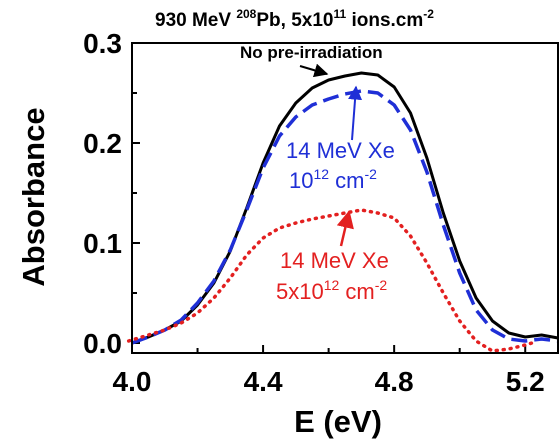 The width and height of the screenshot is (560, 443). What do you see at coordinates (394, 381) in the screenshot?
I see `x-tick-label: 4.8` at bounding box center [394, 381].